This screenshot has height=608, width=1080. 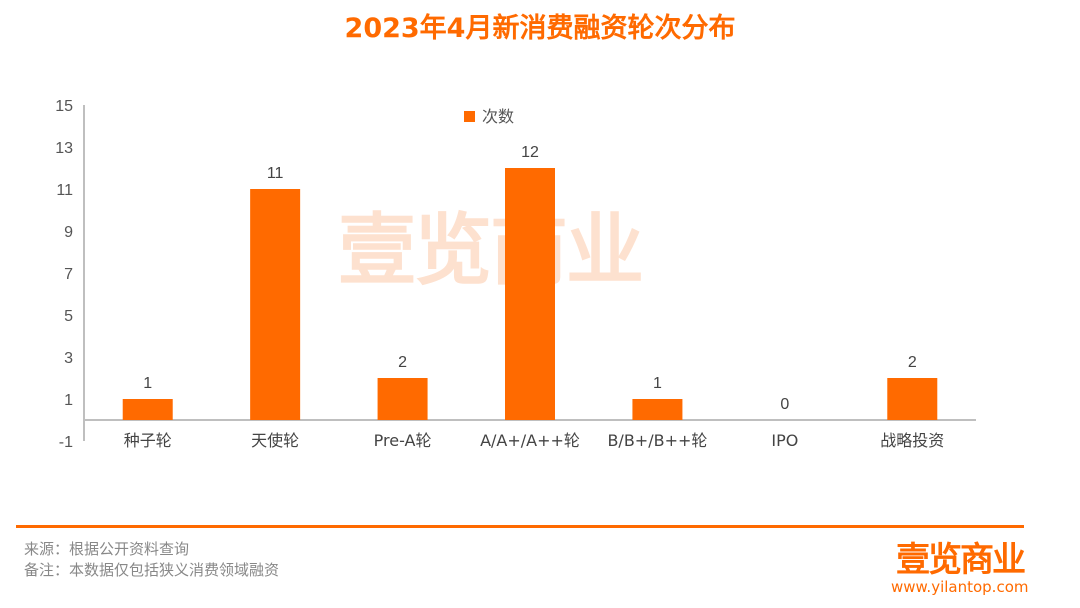 I want to click on watermark-logo: 壹览商业, so click(x=491, y=251).